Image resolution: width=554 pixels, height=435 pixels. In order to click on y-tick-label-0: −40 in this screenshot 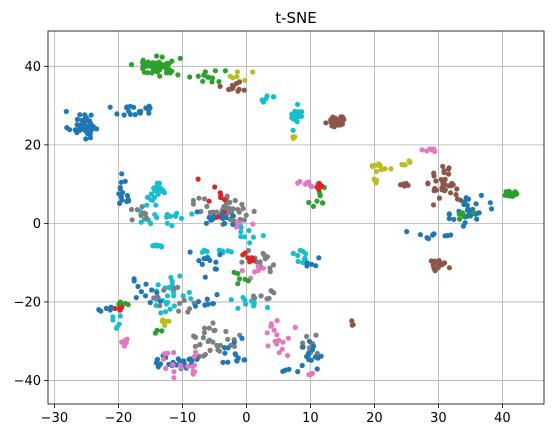, I will do `click(27, 381)`.